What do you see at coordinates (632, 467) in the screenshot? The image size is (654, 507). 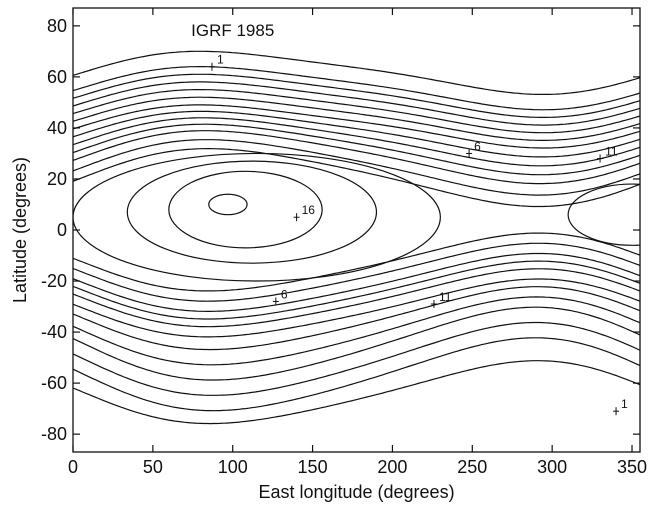 I see `x-tick-label: 350` at bounding box center [632, 467].